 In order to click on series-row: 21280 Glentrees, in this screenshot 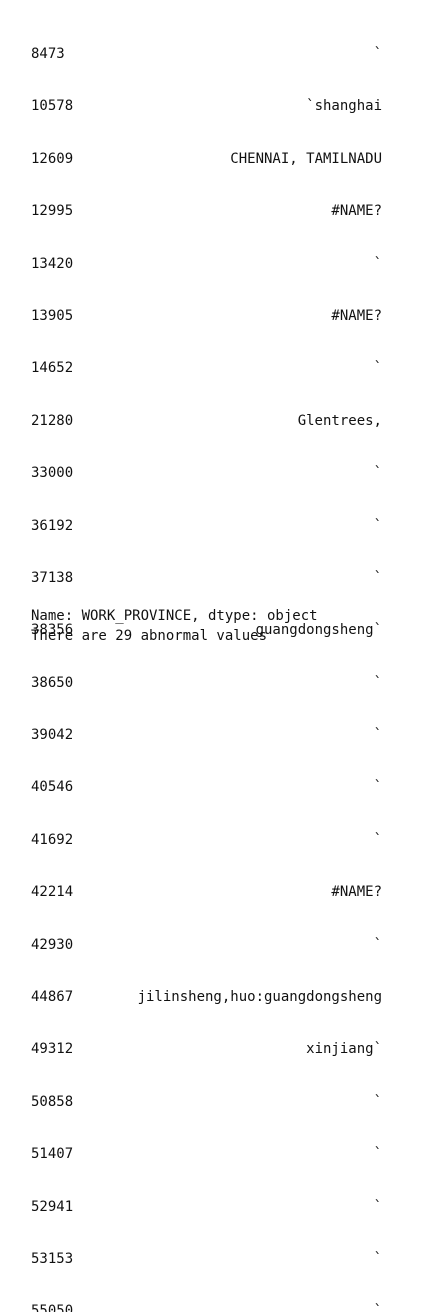, I will do `click(212, 421)`.